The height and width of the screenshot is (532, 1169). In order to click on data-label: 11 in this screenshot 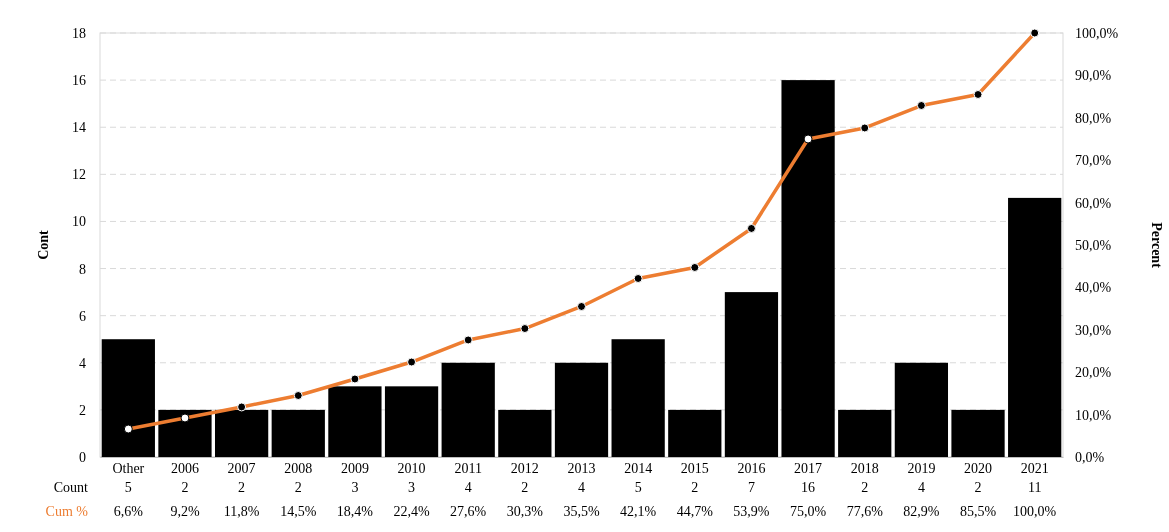, I will do `click(1034, 487)`.